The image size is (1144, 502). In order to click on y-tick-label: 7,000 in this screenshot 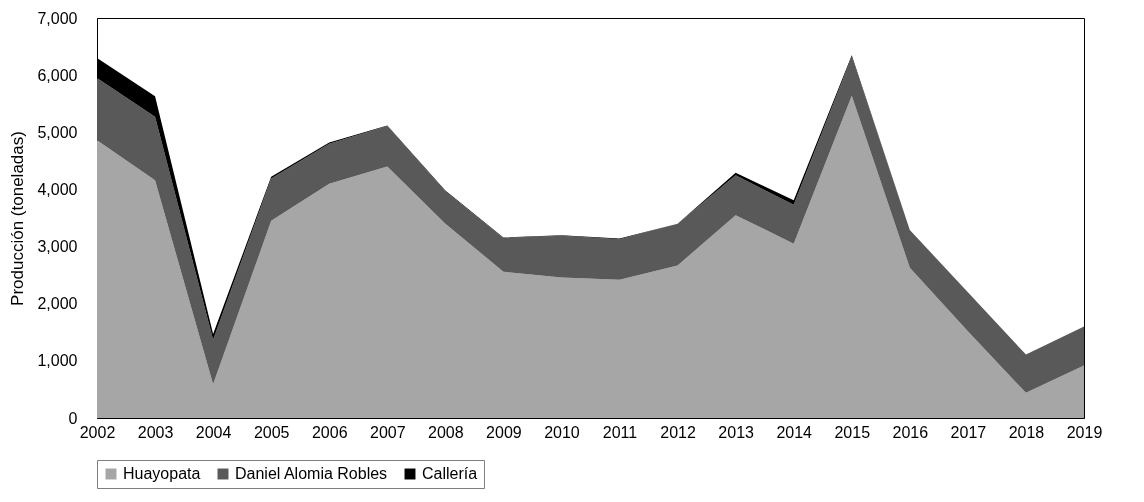, I will do `click(57, 18)`.